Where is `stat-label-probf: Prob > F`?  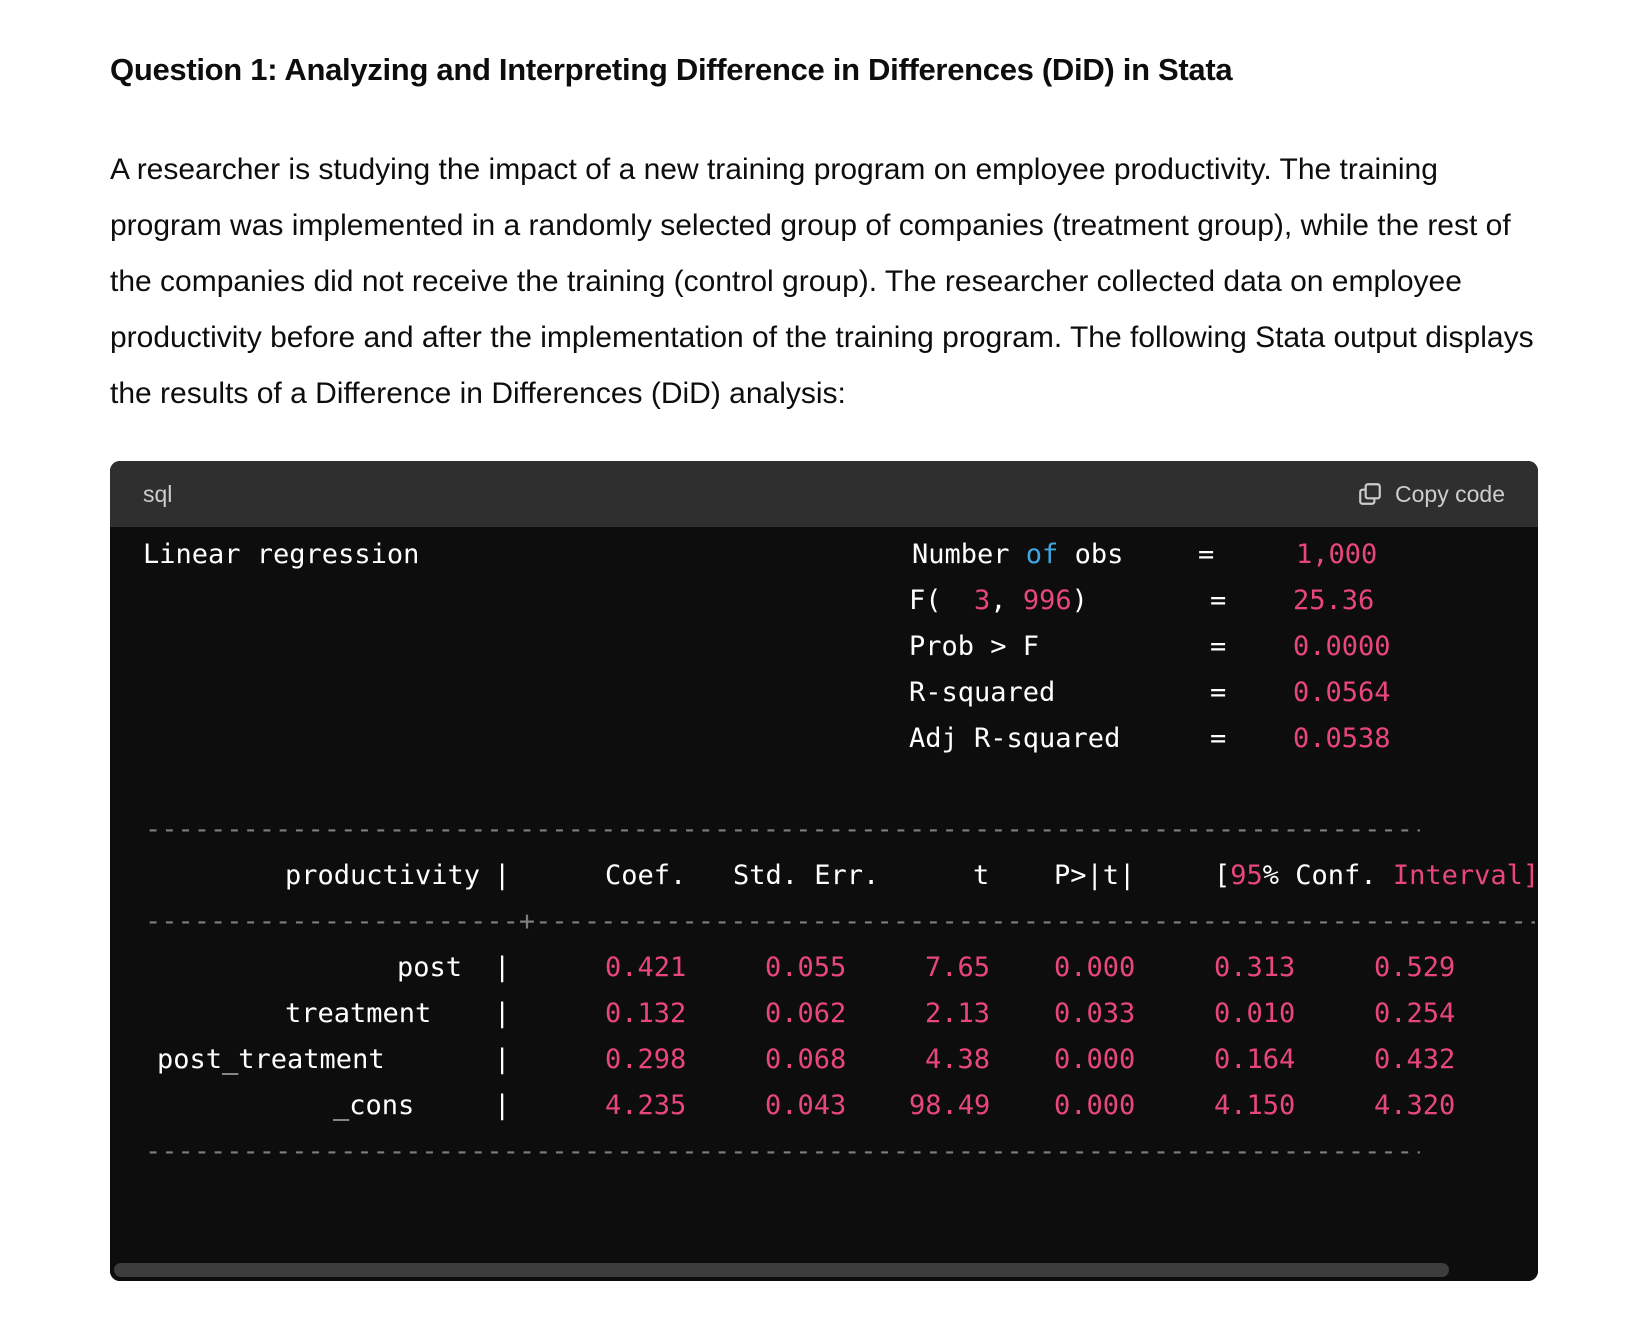 stat-label-probf: Prob > F is located at coordinates (974, 646).